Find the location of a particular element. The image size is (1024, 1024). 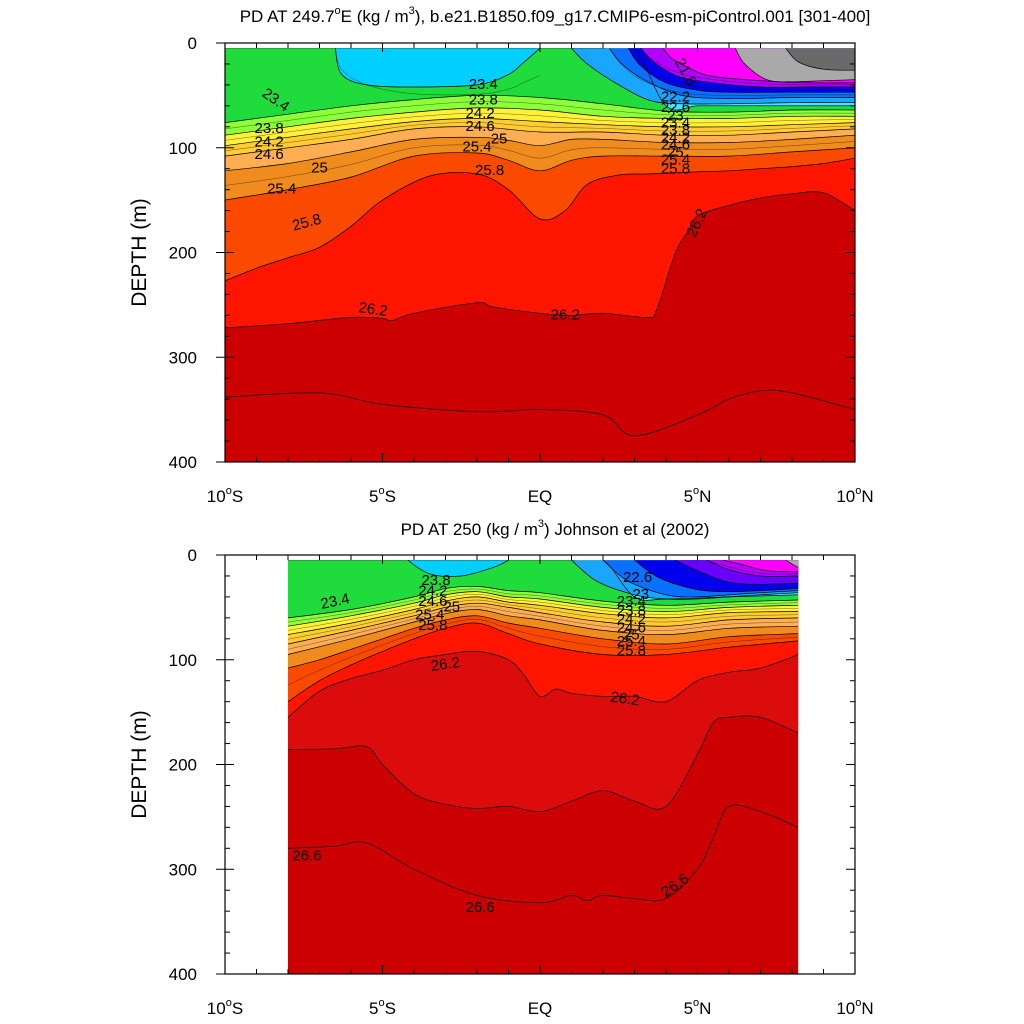

text-part: PD AT 250 (kg / m is located at coordinates (469, 529).